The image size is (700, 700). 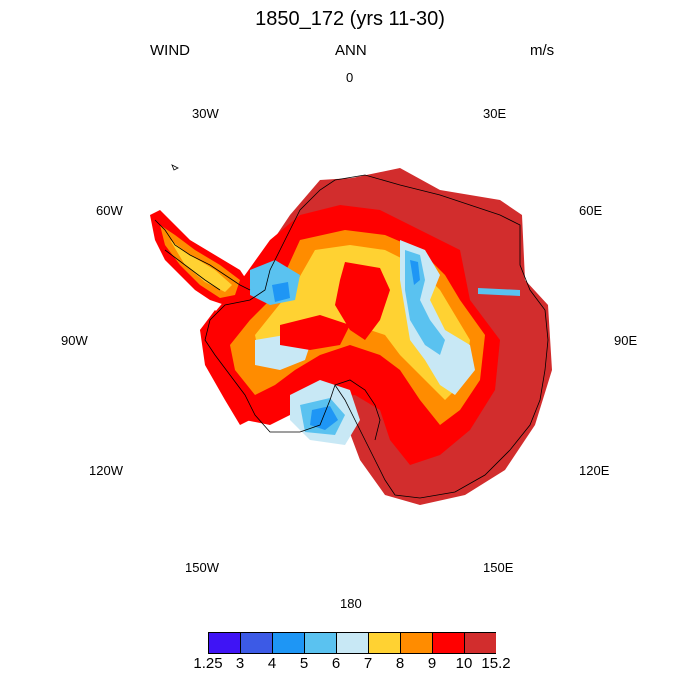 I want to click on ice-shelf-outline, so click(x=357, y=410).